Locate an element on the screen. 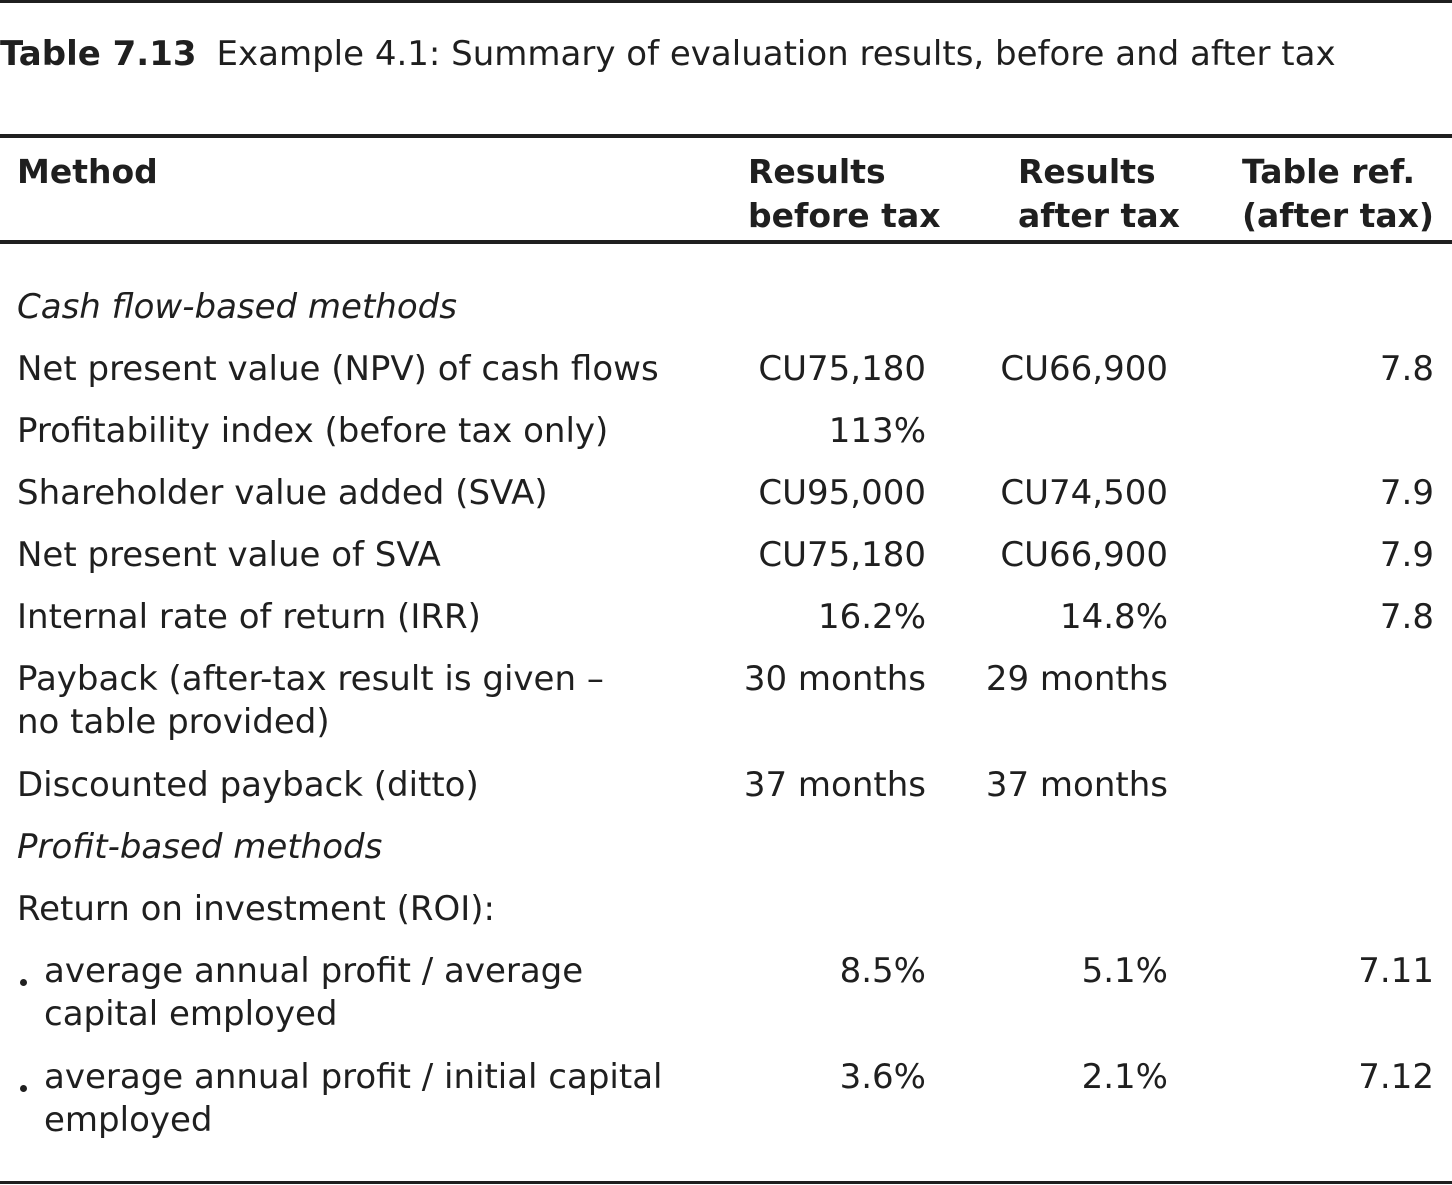 The width and height of the screenshot is (1452, 1185). column-header-before-tax: Results before tax is located at coordinates (844, 193).